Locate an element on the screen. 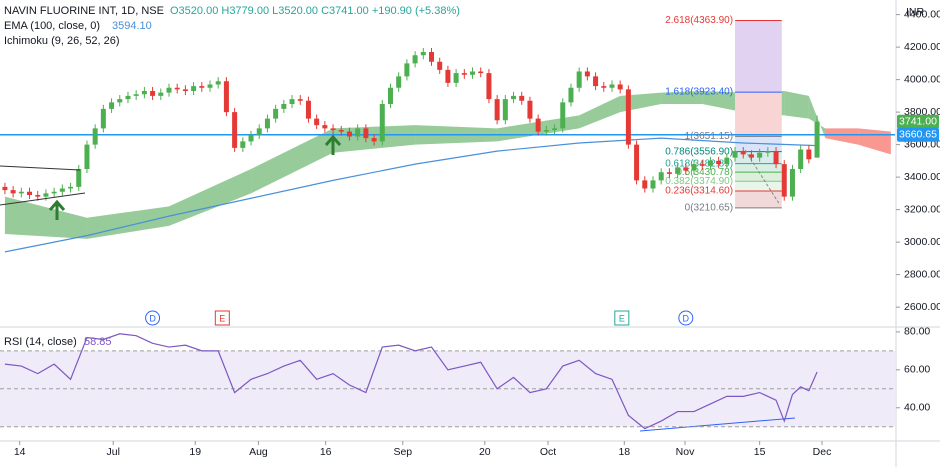 The width and height of the screenshot is (940, 467). fib-label: 0.786(3556.90) is located at coordinates (699, 151).